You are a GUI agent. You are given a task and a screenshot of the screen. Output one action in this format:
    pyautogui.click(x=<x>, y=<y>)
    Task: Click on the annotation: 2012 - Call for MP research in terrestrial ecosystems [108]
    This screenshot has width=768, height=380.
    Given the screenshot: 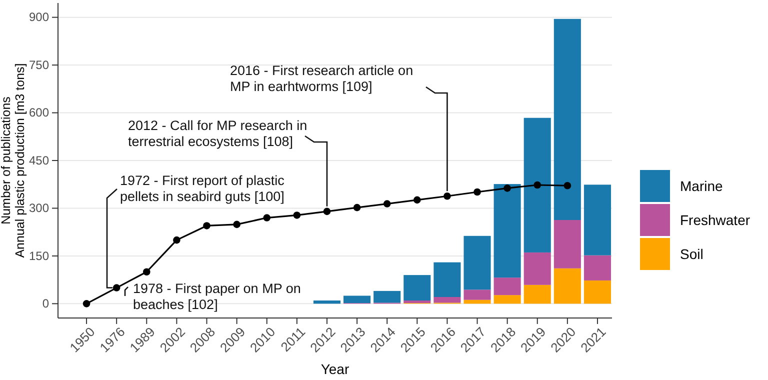 What is the action you would take?
    pyautogui.click(x=218, y=133)
    